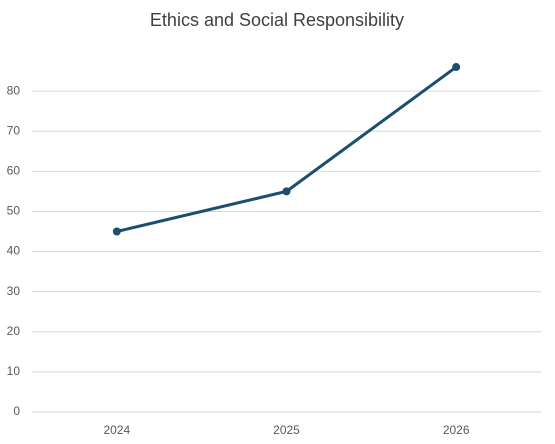  What do you see at coordinates (14, 331) in the screenshot?
I see `y-tick-label: 20` at bounding box center [14, 331].